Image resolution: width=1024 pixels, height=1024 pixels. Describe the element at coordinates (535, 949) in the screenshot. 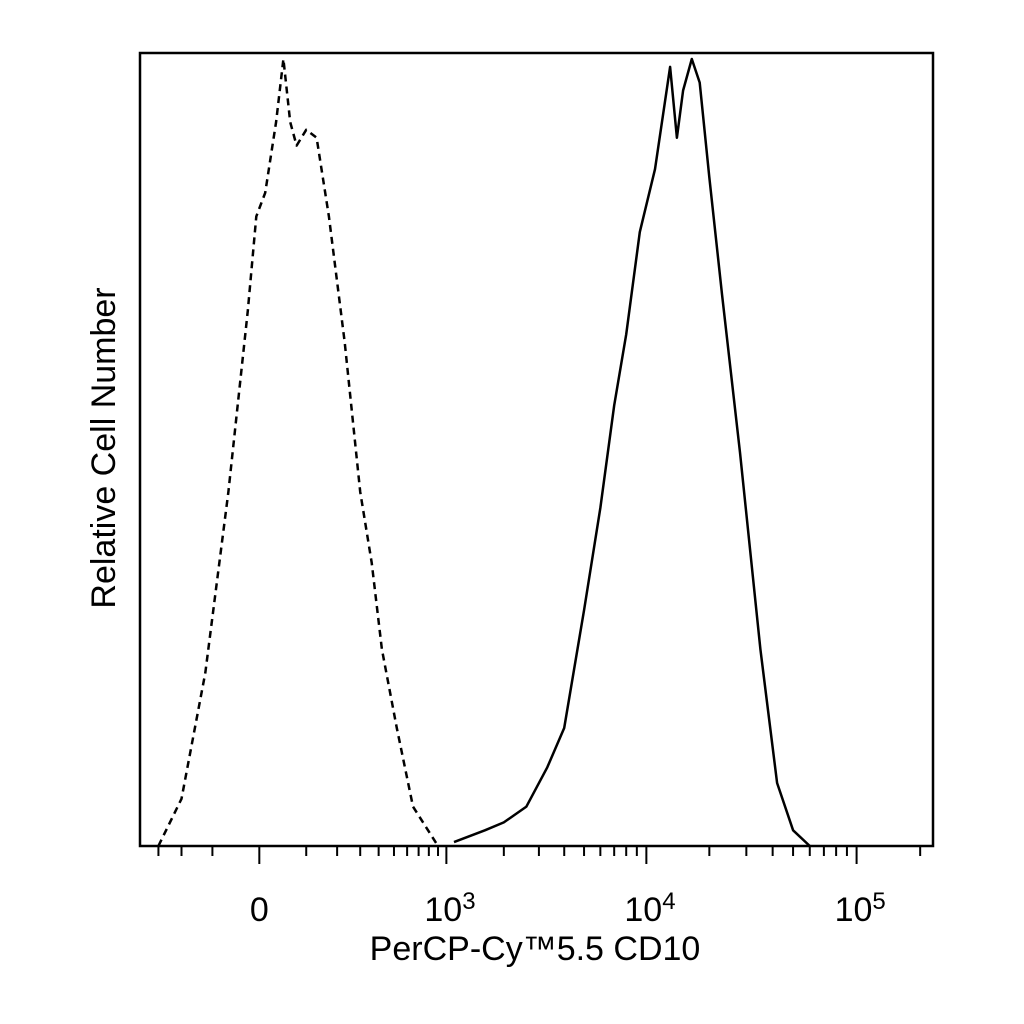

I see `x-axis-label: PerCP-Cy™5.5 CD10` at that location.